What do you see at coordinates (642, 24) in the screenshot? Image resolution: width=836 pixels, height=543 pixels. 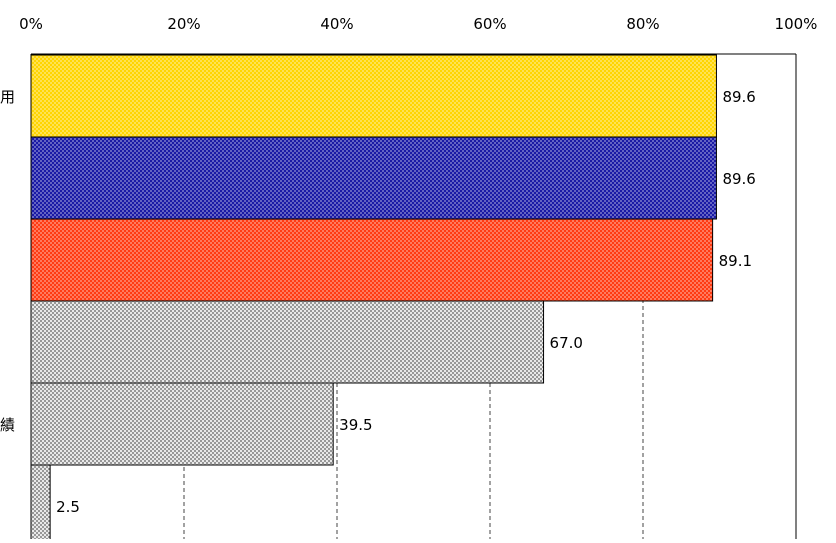 I see `x-tick-label: 80%` at bounding box center [642, 24].